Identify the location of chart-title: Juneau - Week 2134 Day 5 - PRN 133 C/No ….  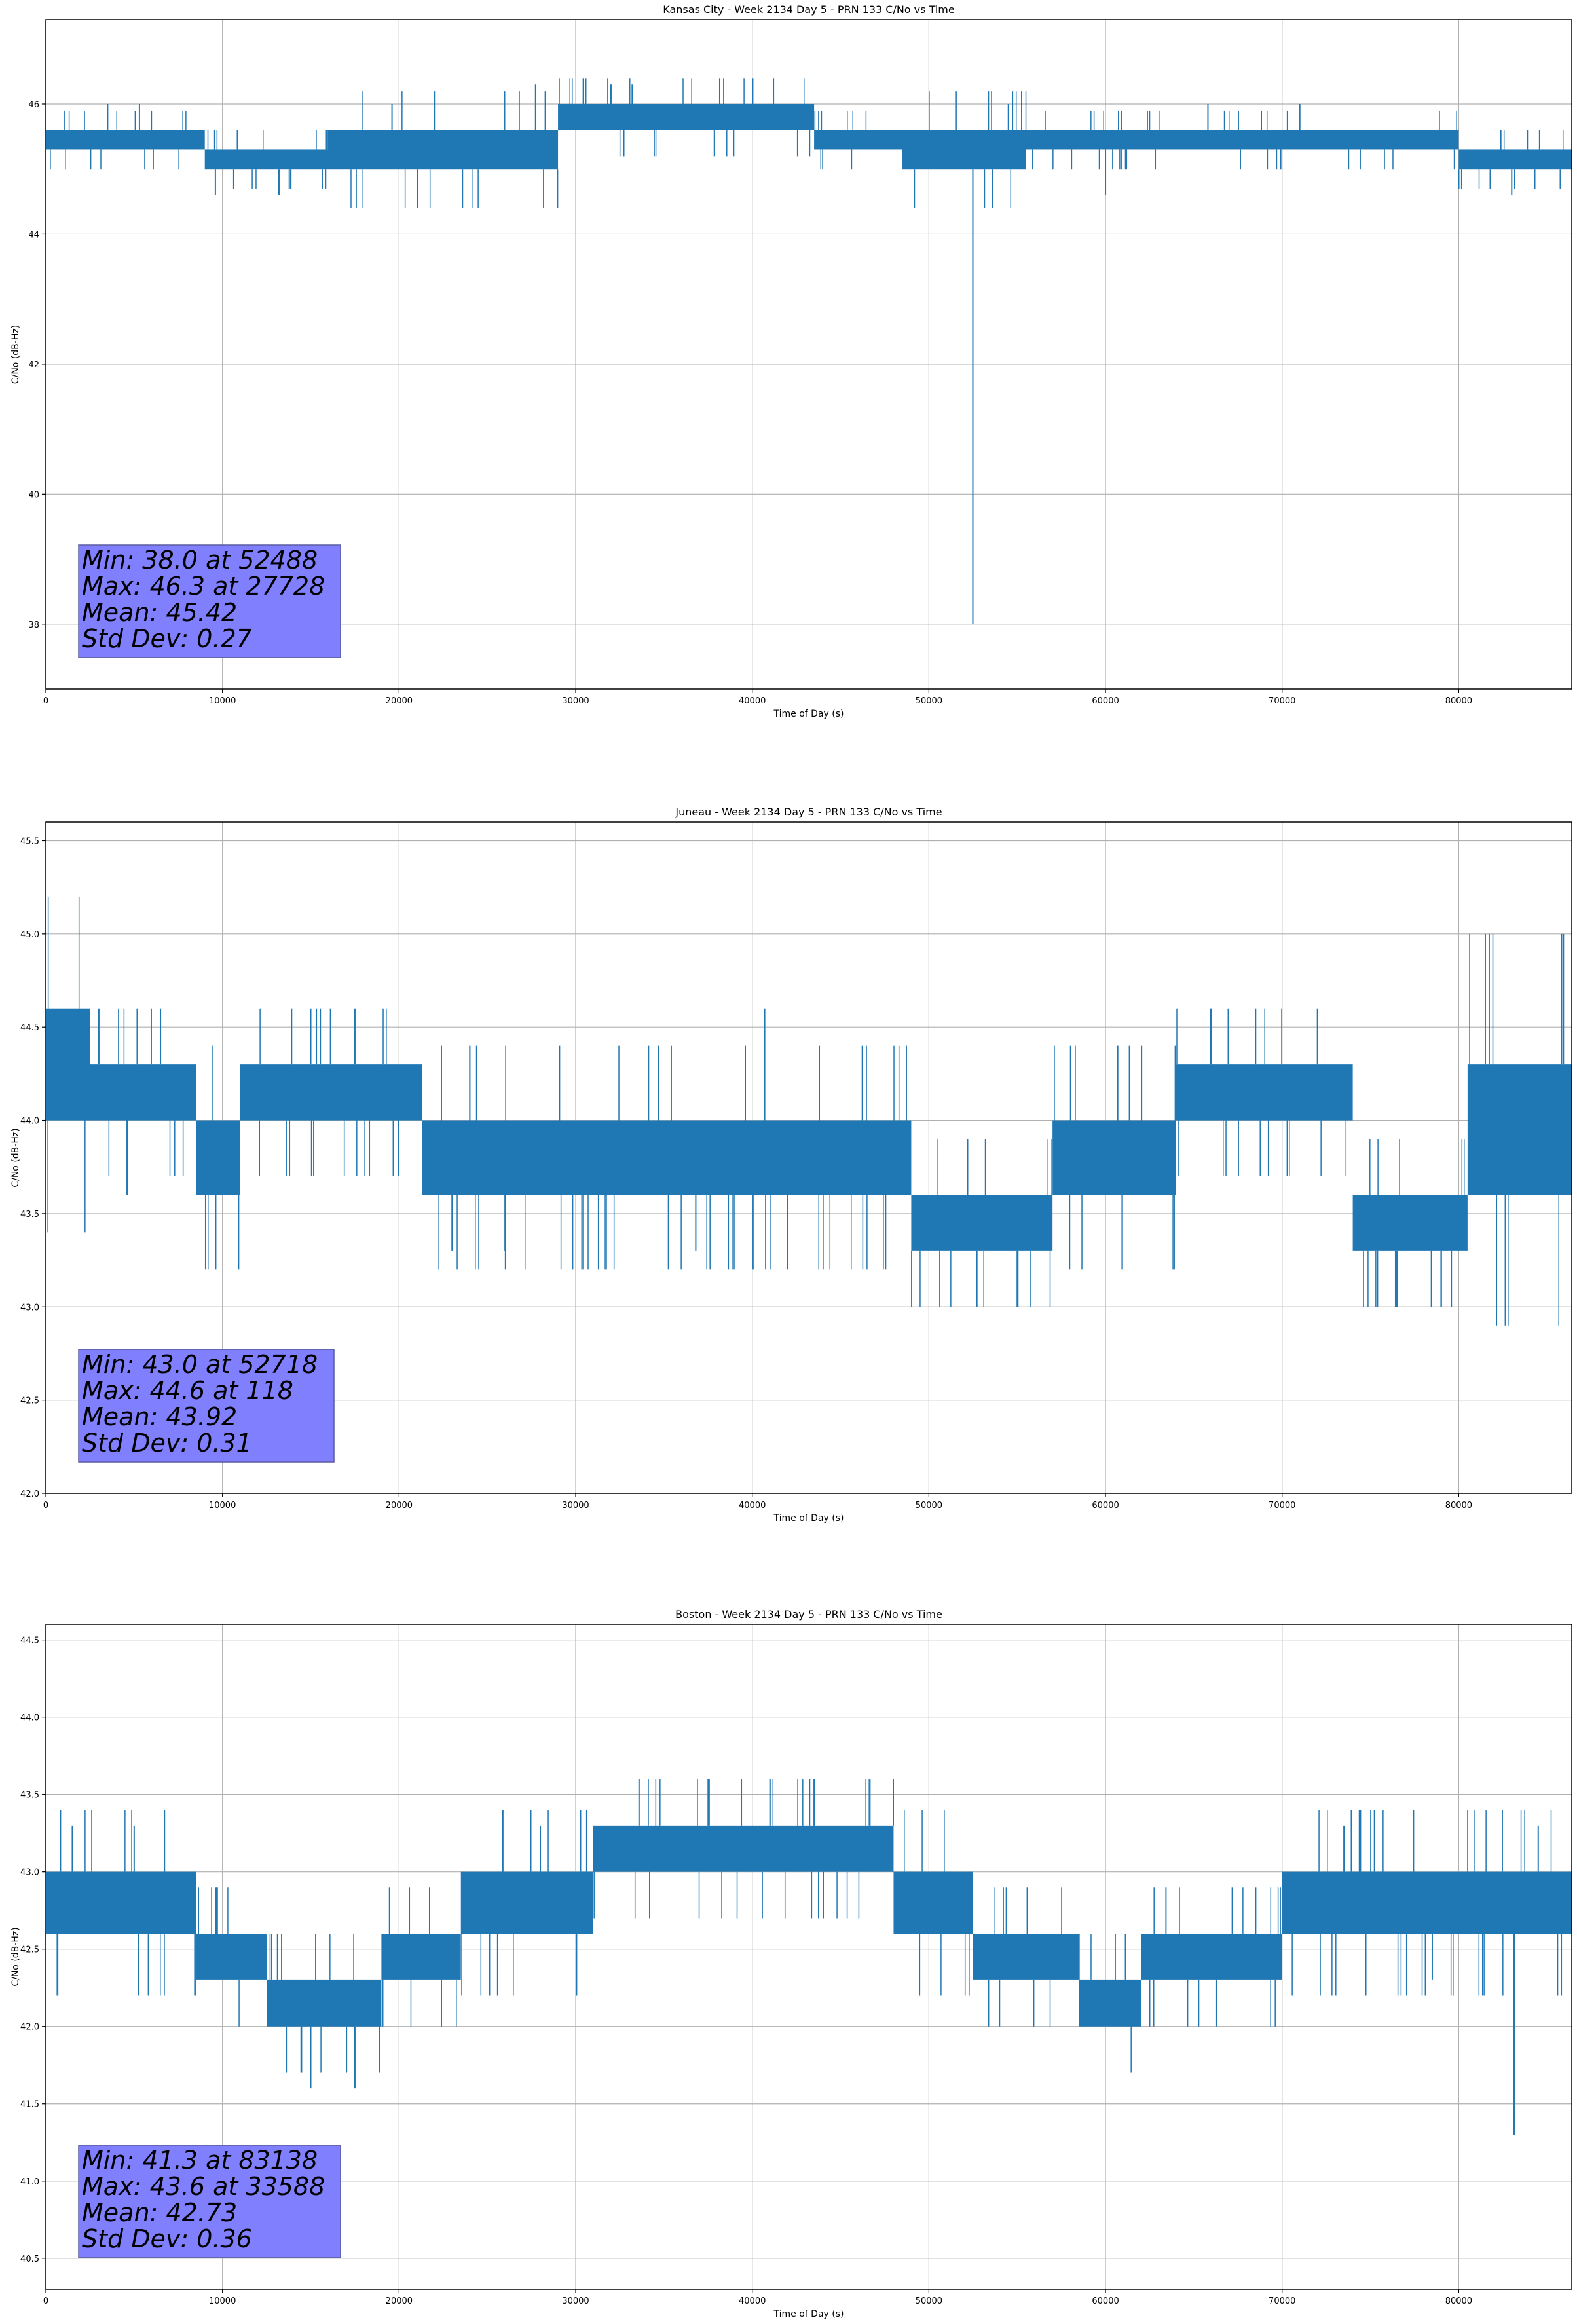
(808, 812).